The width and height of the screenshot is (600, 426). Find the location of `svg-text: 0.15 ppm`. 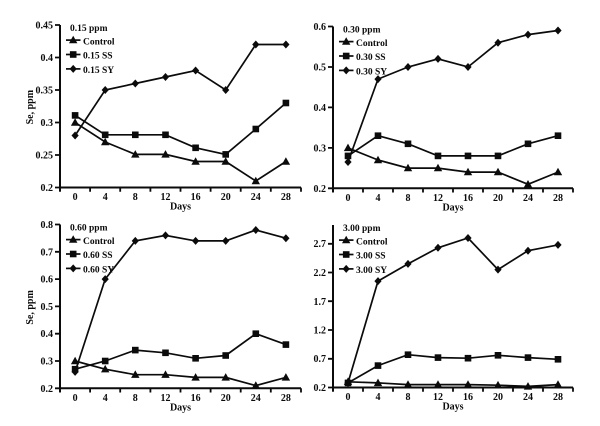

svg-text: 0.15 ppm is located at coordinates (89, 29).